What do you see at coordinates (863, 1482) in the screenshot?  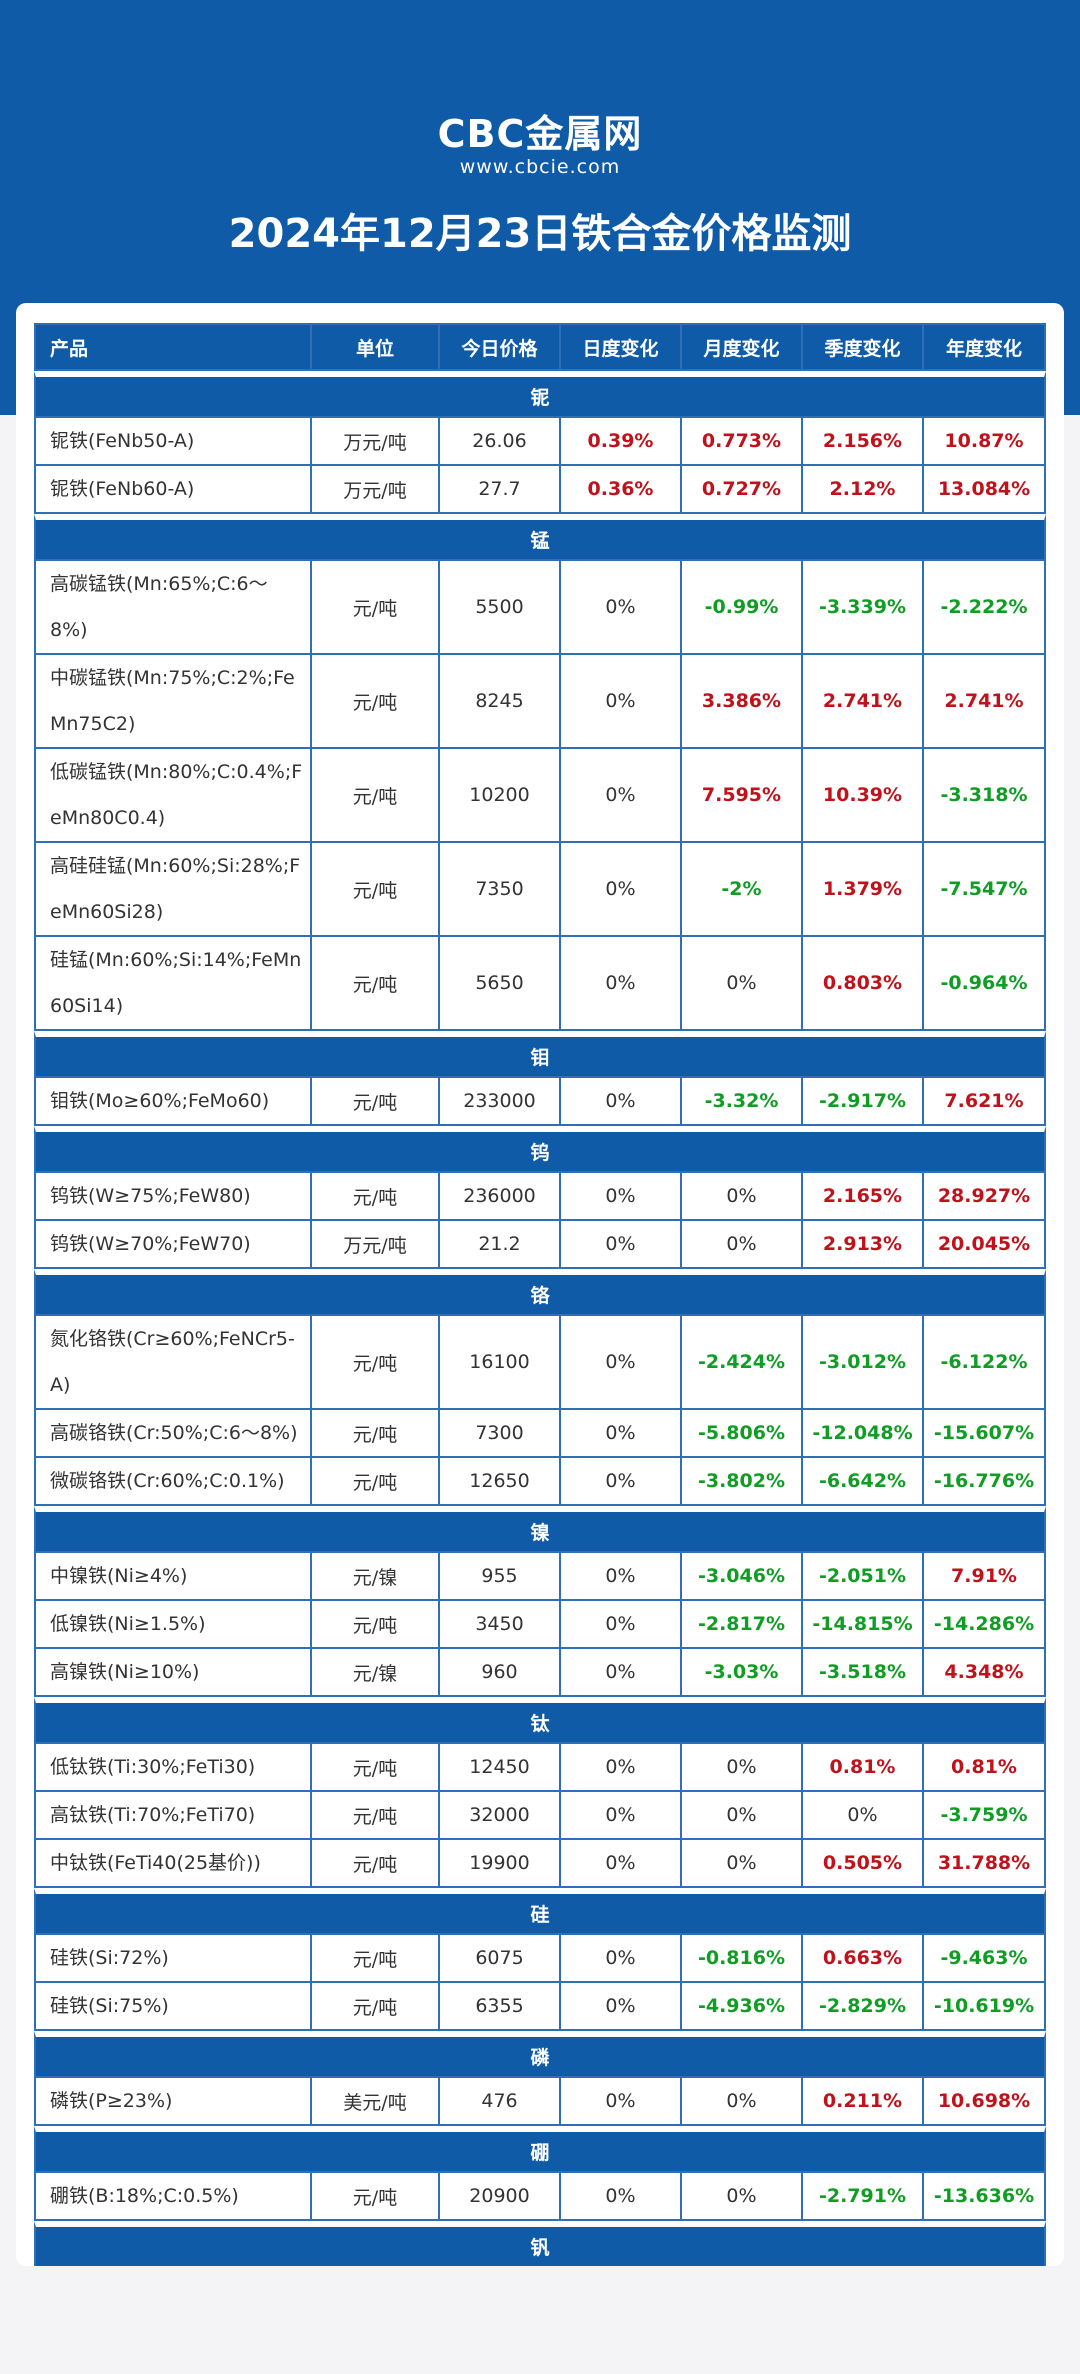 I see `quarterly-change-cell: -6.642%` at bounding box center [863, 1482].